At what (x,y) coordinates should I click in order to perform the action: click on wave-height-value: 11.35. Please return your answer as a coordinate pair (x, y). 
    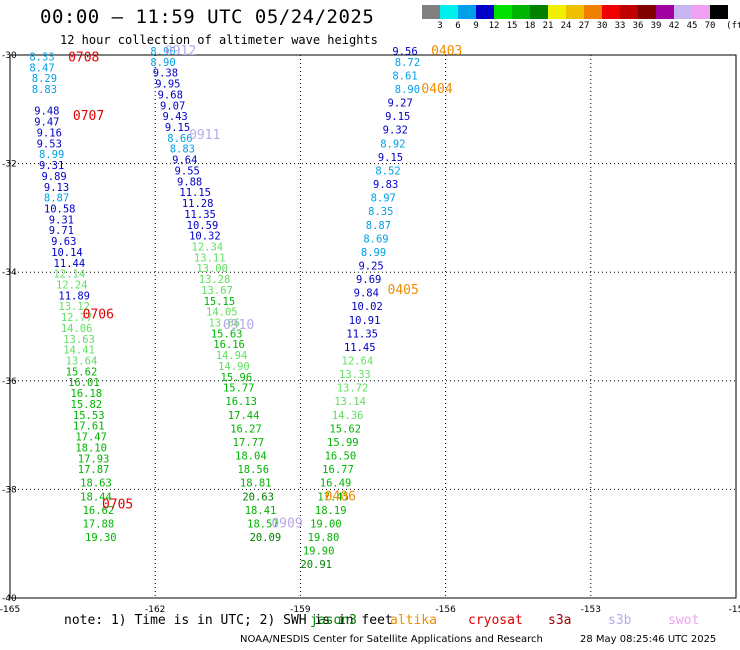
    Looking at the image, I should click on (200, 215).